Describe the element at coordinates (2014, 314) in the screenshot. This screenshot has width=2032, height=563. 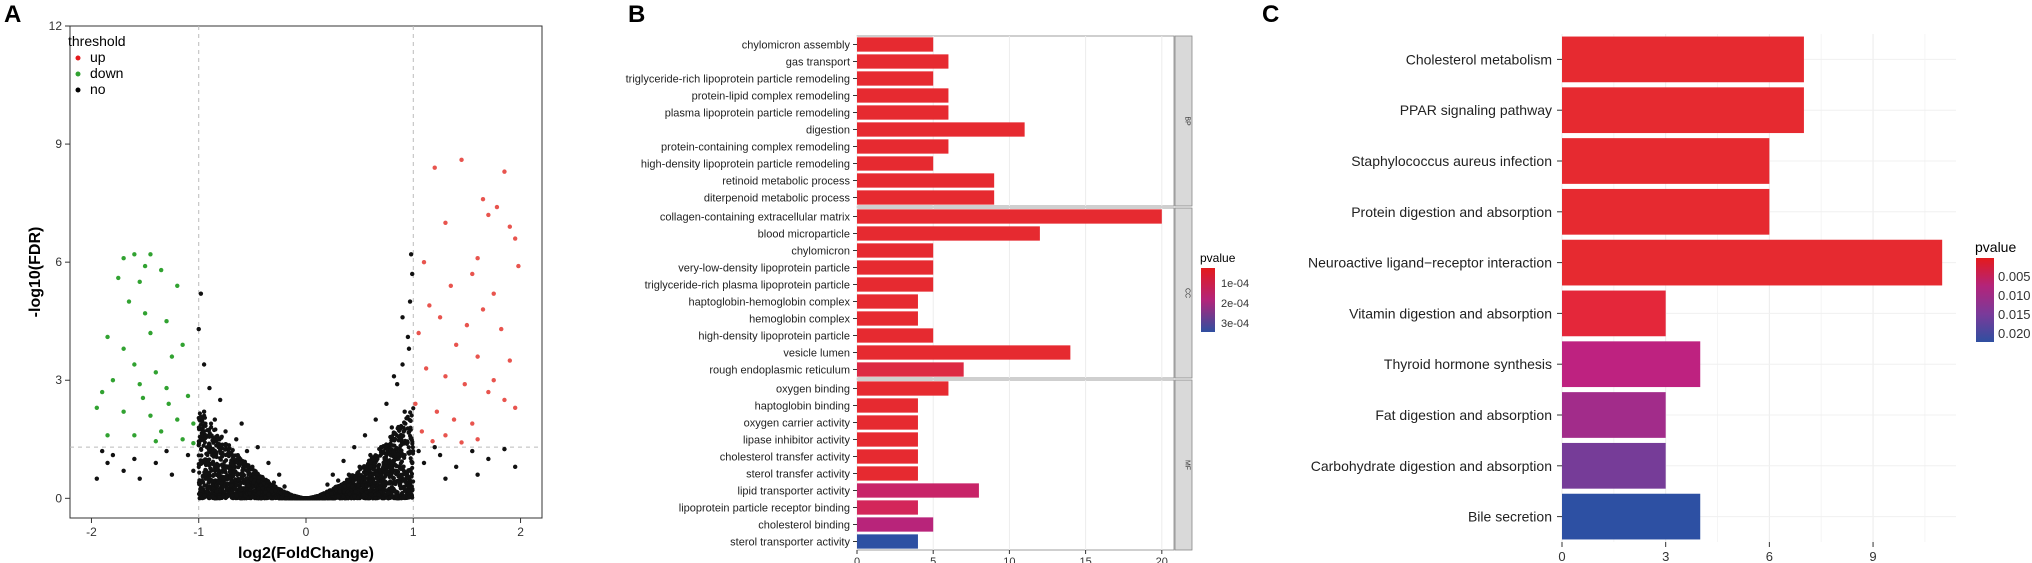
I see `legend-label: 0.015` at that location.